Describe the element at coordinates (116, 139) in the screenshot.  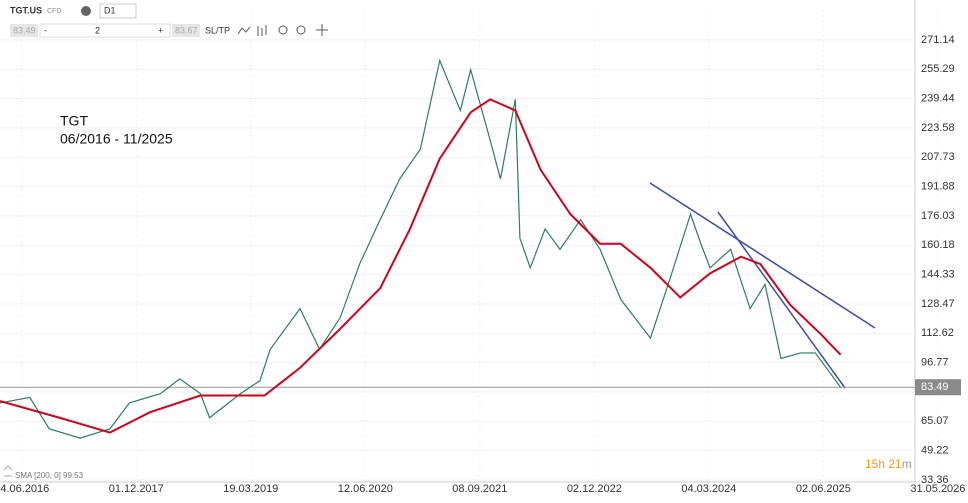
I see `chart-subtitle: 06/2016 - 11/2025` at that location.